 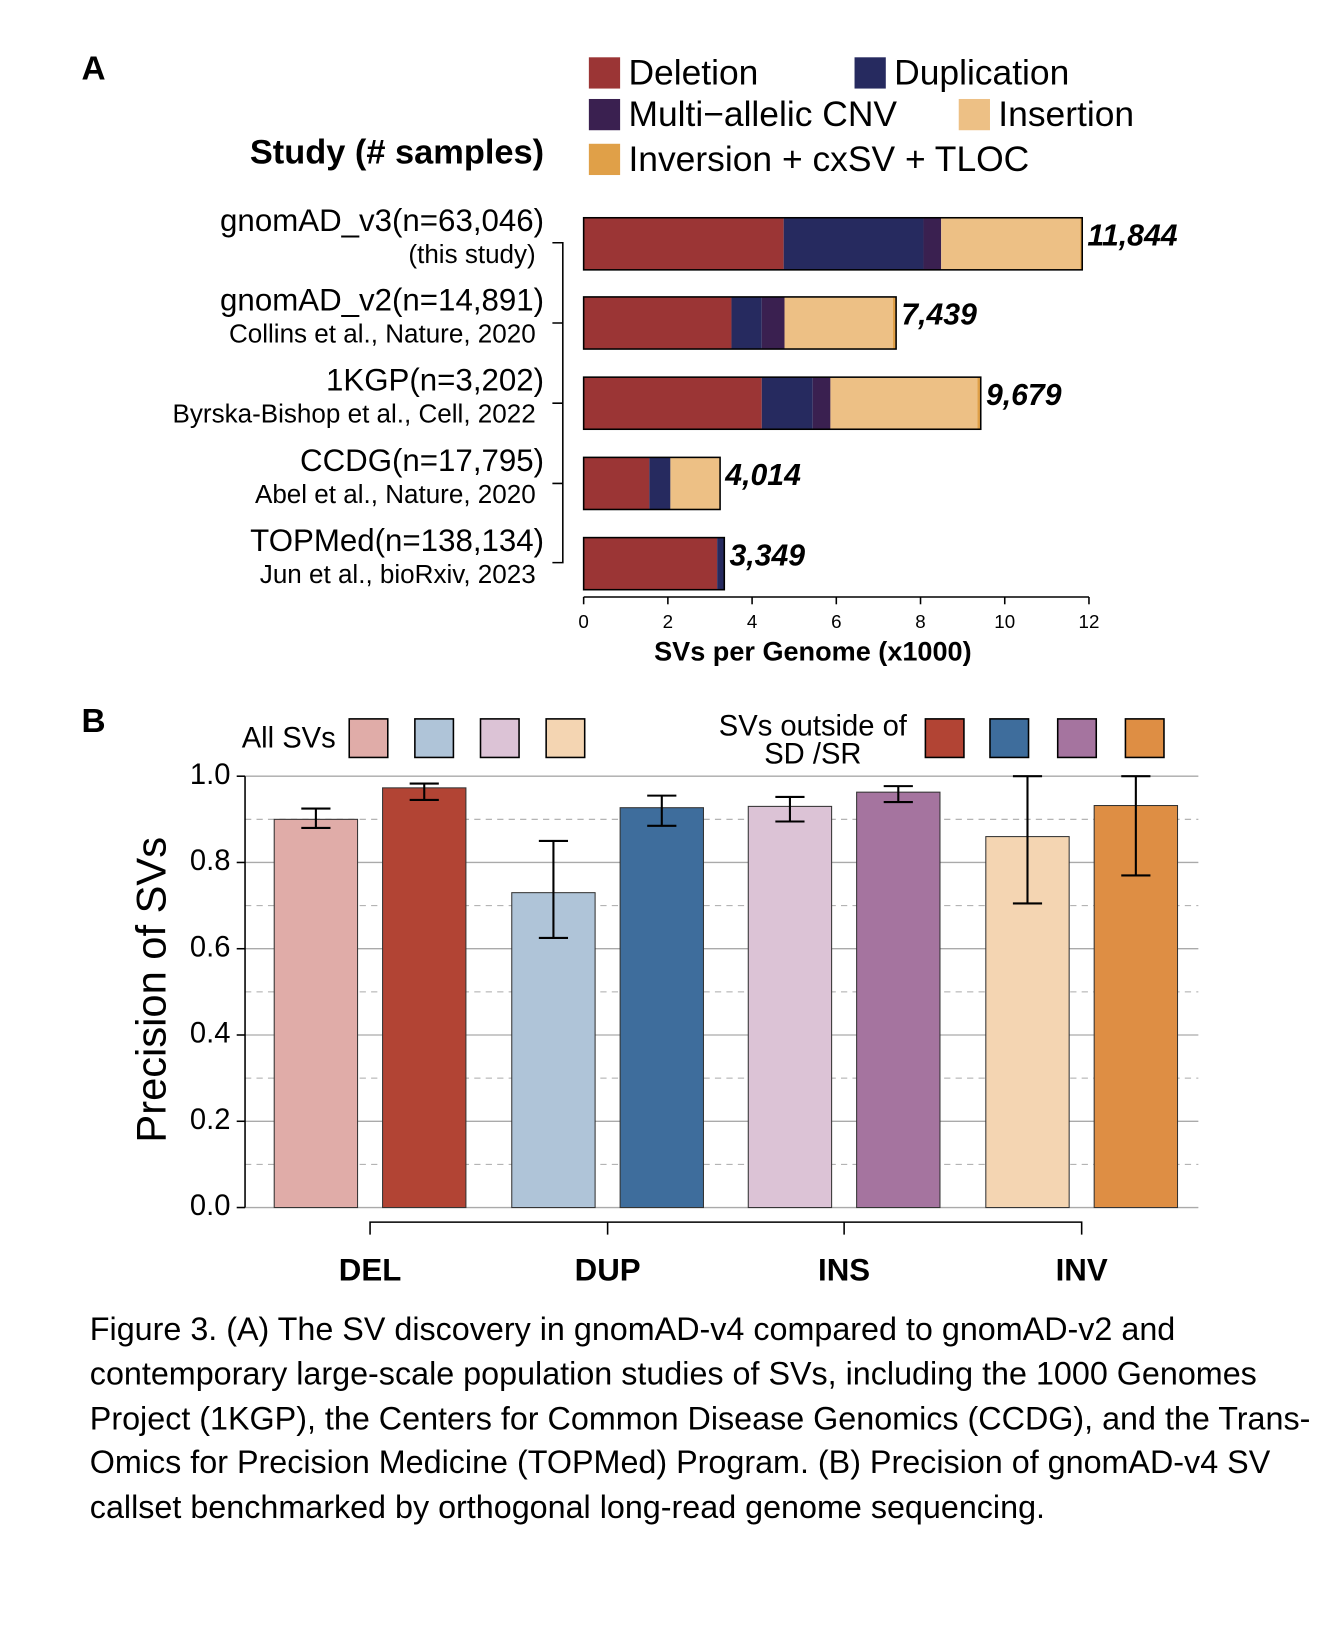 What do you see at coordinates (382, 220) in the screenshot?
I see `category-label: gnomAD_v3(n=63,046)` at bounding box center [382, 220].